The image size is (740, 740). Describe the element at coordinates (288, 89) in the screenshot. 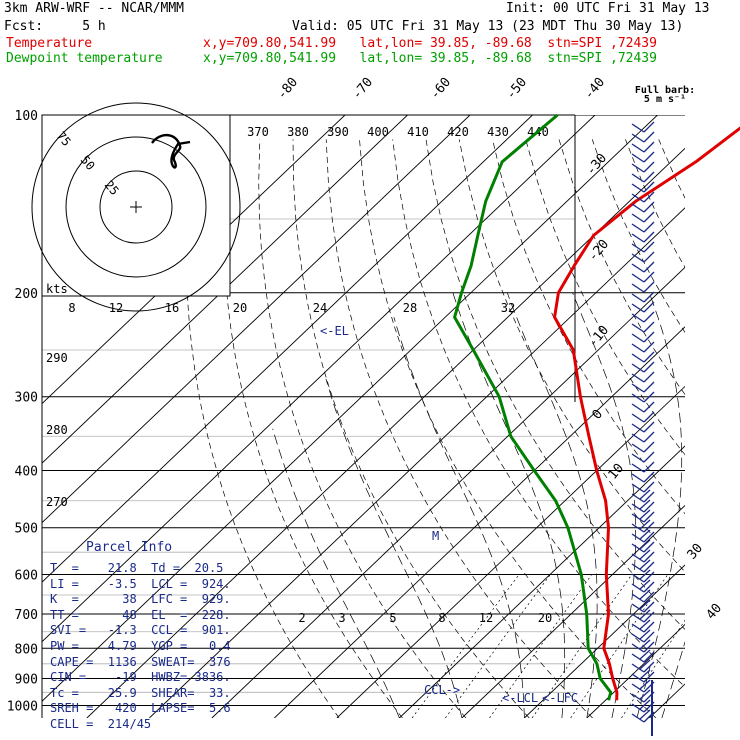

I see `isotherm-label: -80` at that location.